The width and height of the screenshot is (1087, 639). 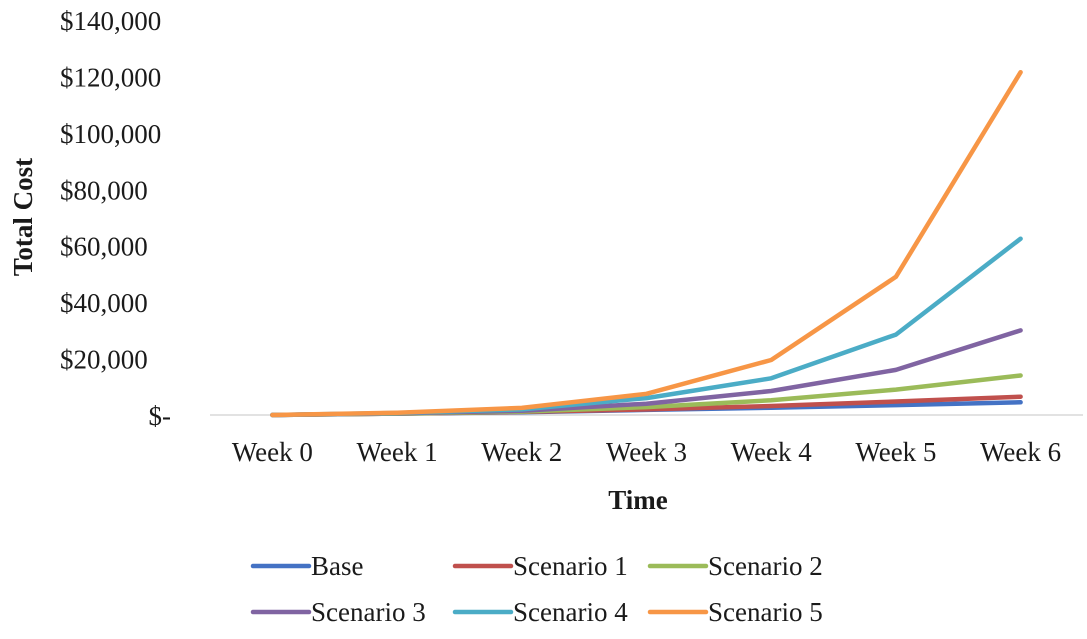 I want to click on x-tick-label: Week 6, so click(x=1020, y=452).